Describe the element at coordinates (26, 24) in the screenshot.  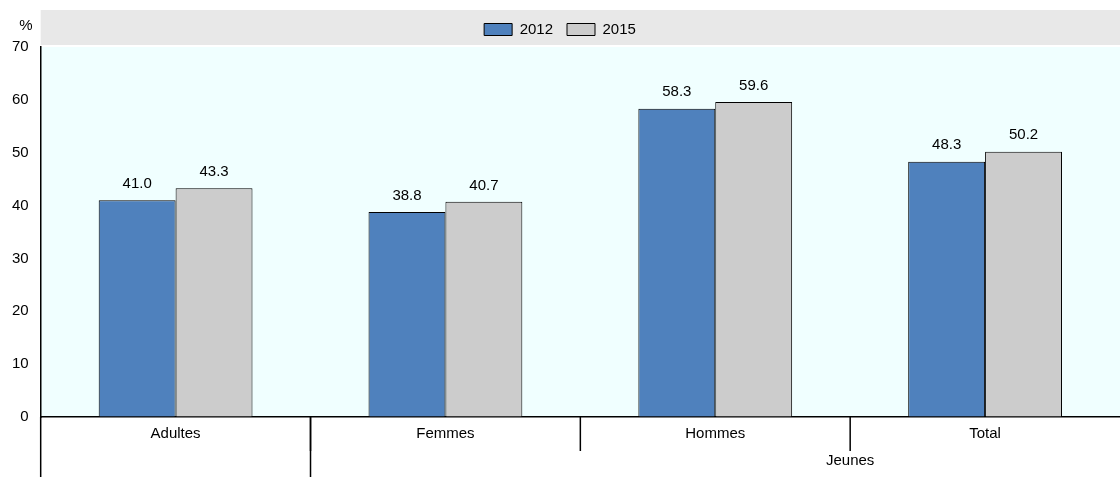
I see `y-axis-title: %` at that location.